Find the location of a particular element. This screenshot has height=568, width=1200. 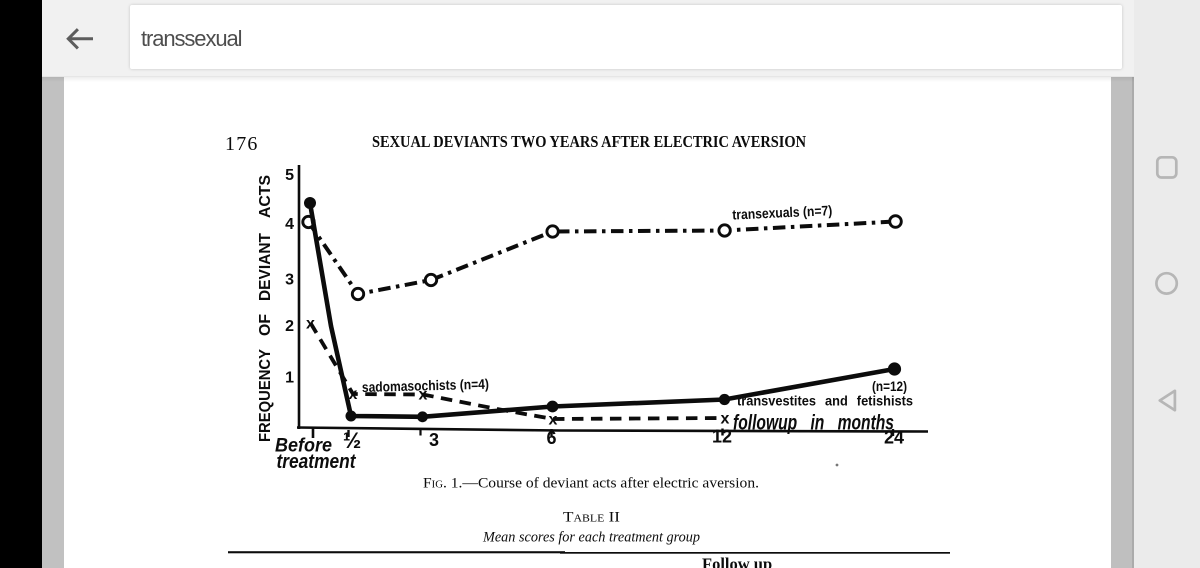

svg-text: transvestites and fetishists is located at coordinates (825, 401).